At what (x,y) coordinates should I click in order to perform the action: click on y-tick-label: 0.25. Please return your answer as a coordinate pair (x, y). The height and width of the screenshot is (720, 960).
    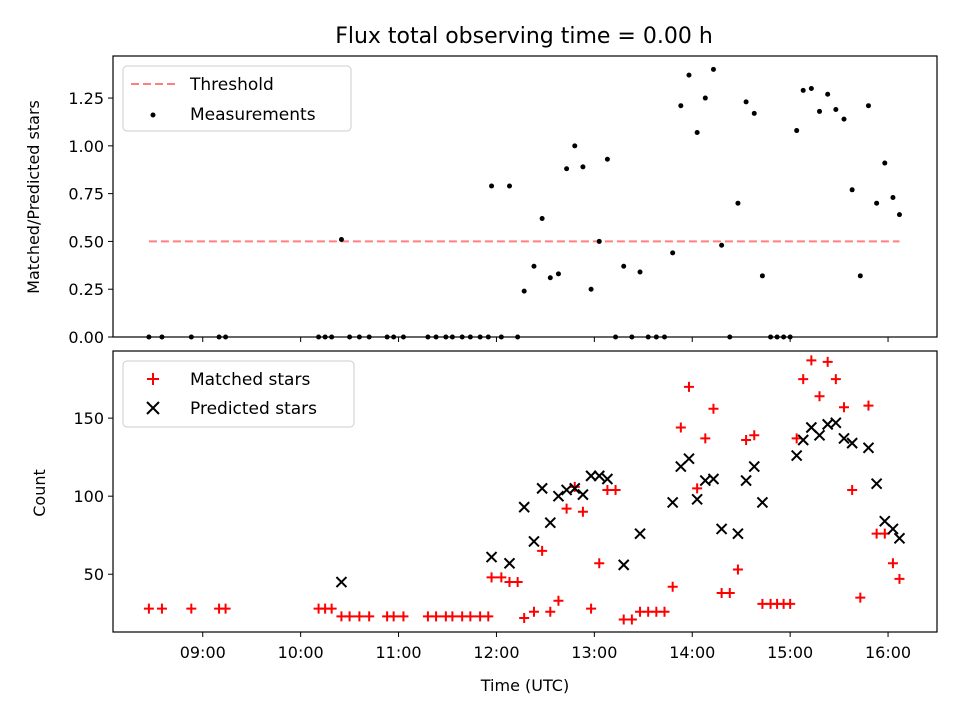
    Looking at the image, I should click on (86, 289).